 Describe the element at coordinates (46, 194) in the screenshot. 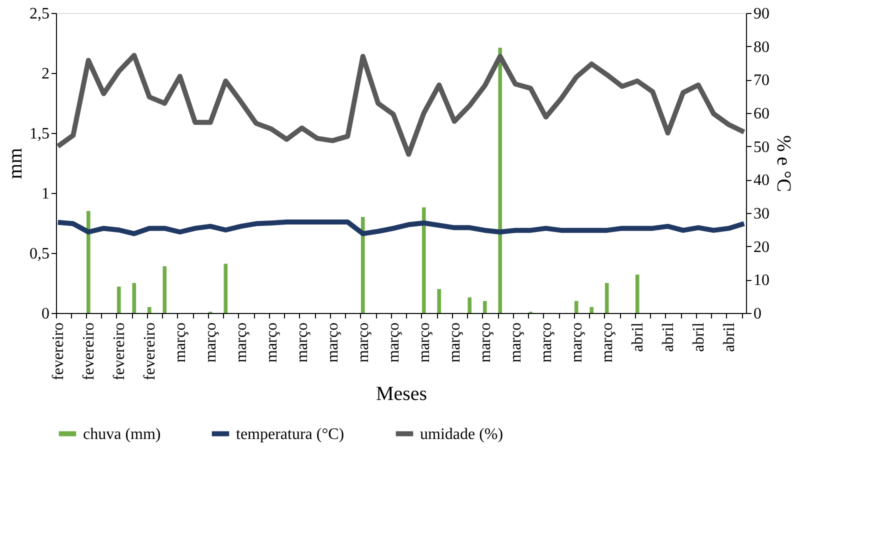

I see `y-tick-label: 1` at that location.